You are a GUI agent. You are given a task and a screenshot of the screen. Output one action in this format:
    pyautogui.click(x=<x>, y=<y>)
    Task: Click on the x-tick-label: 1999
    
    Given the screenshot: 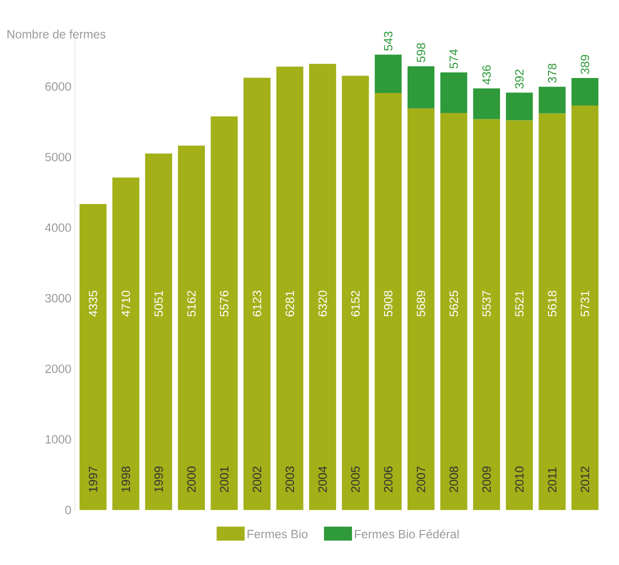 What is the action you would take?
    pyautogui.click(x=158, y=479)
    